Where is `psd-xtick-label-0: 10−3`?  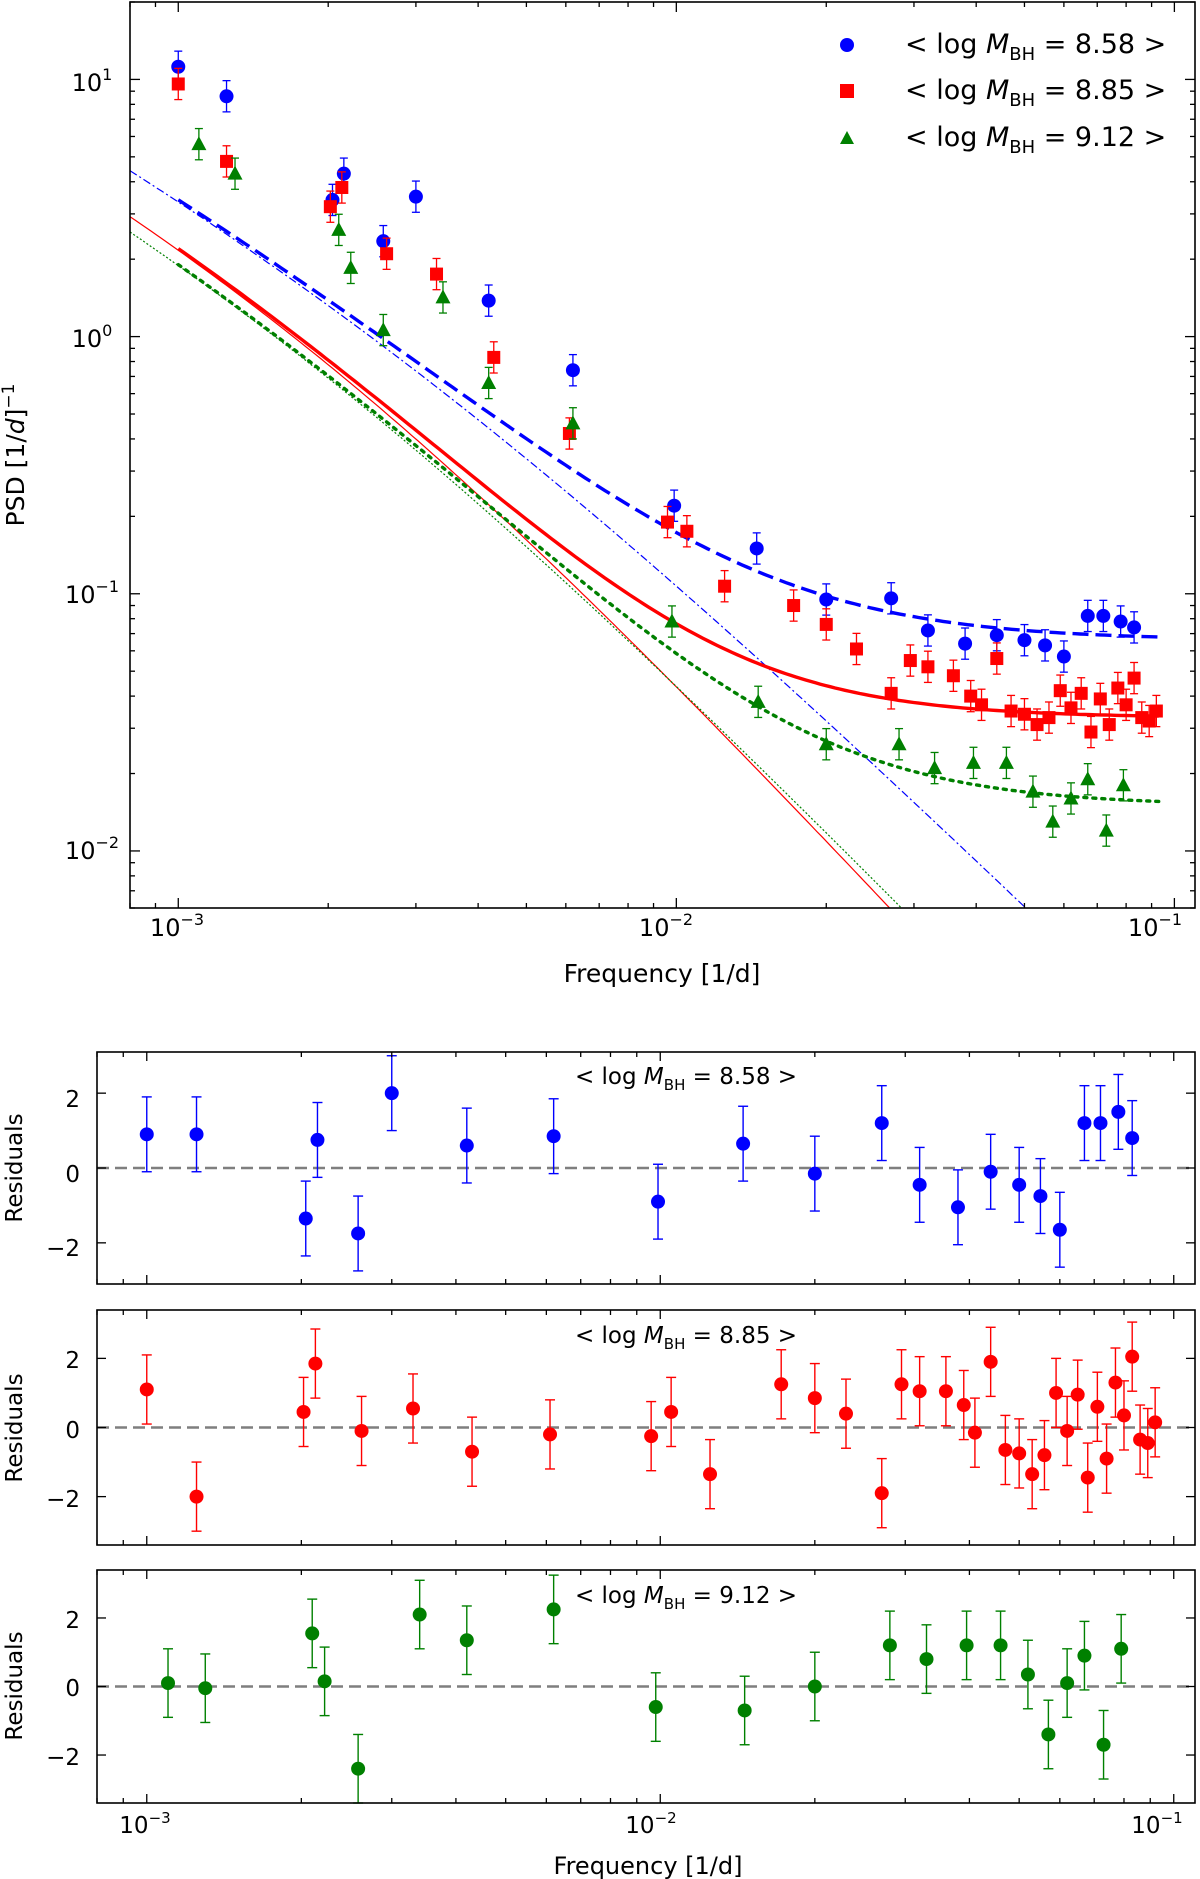
psd-xtick-label-0: 10−3 is located at coordinates (177, 926).